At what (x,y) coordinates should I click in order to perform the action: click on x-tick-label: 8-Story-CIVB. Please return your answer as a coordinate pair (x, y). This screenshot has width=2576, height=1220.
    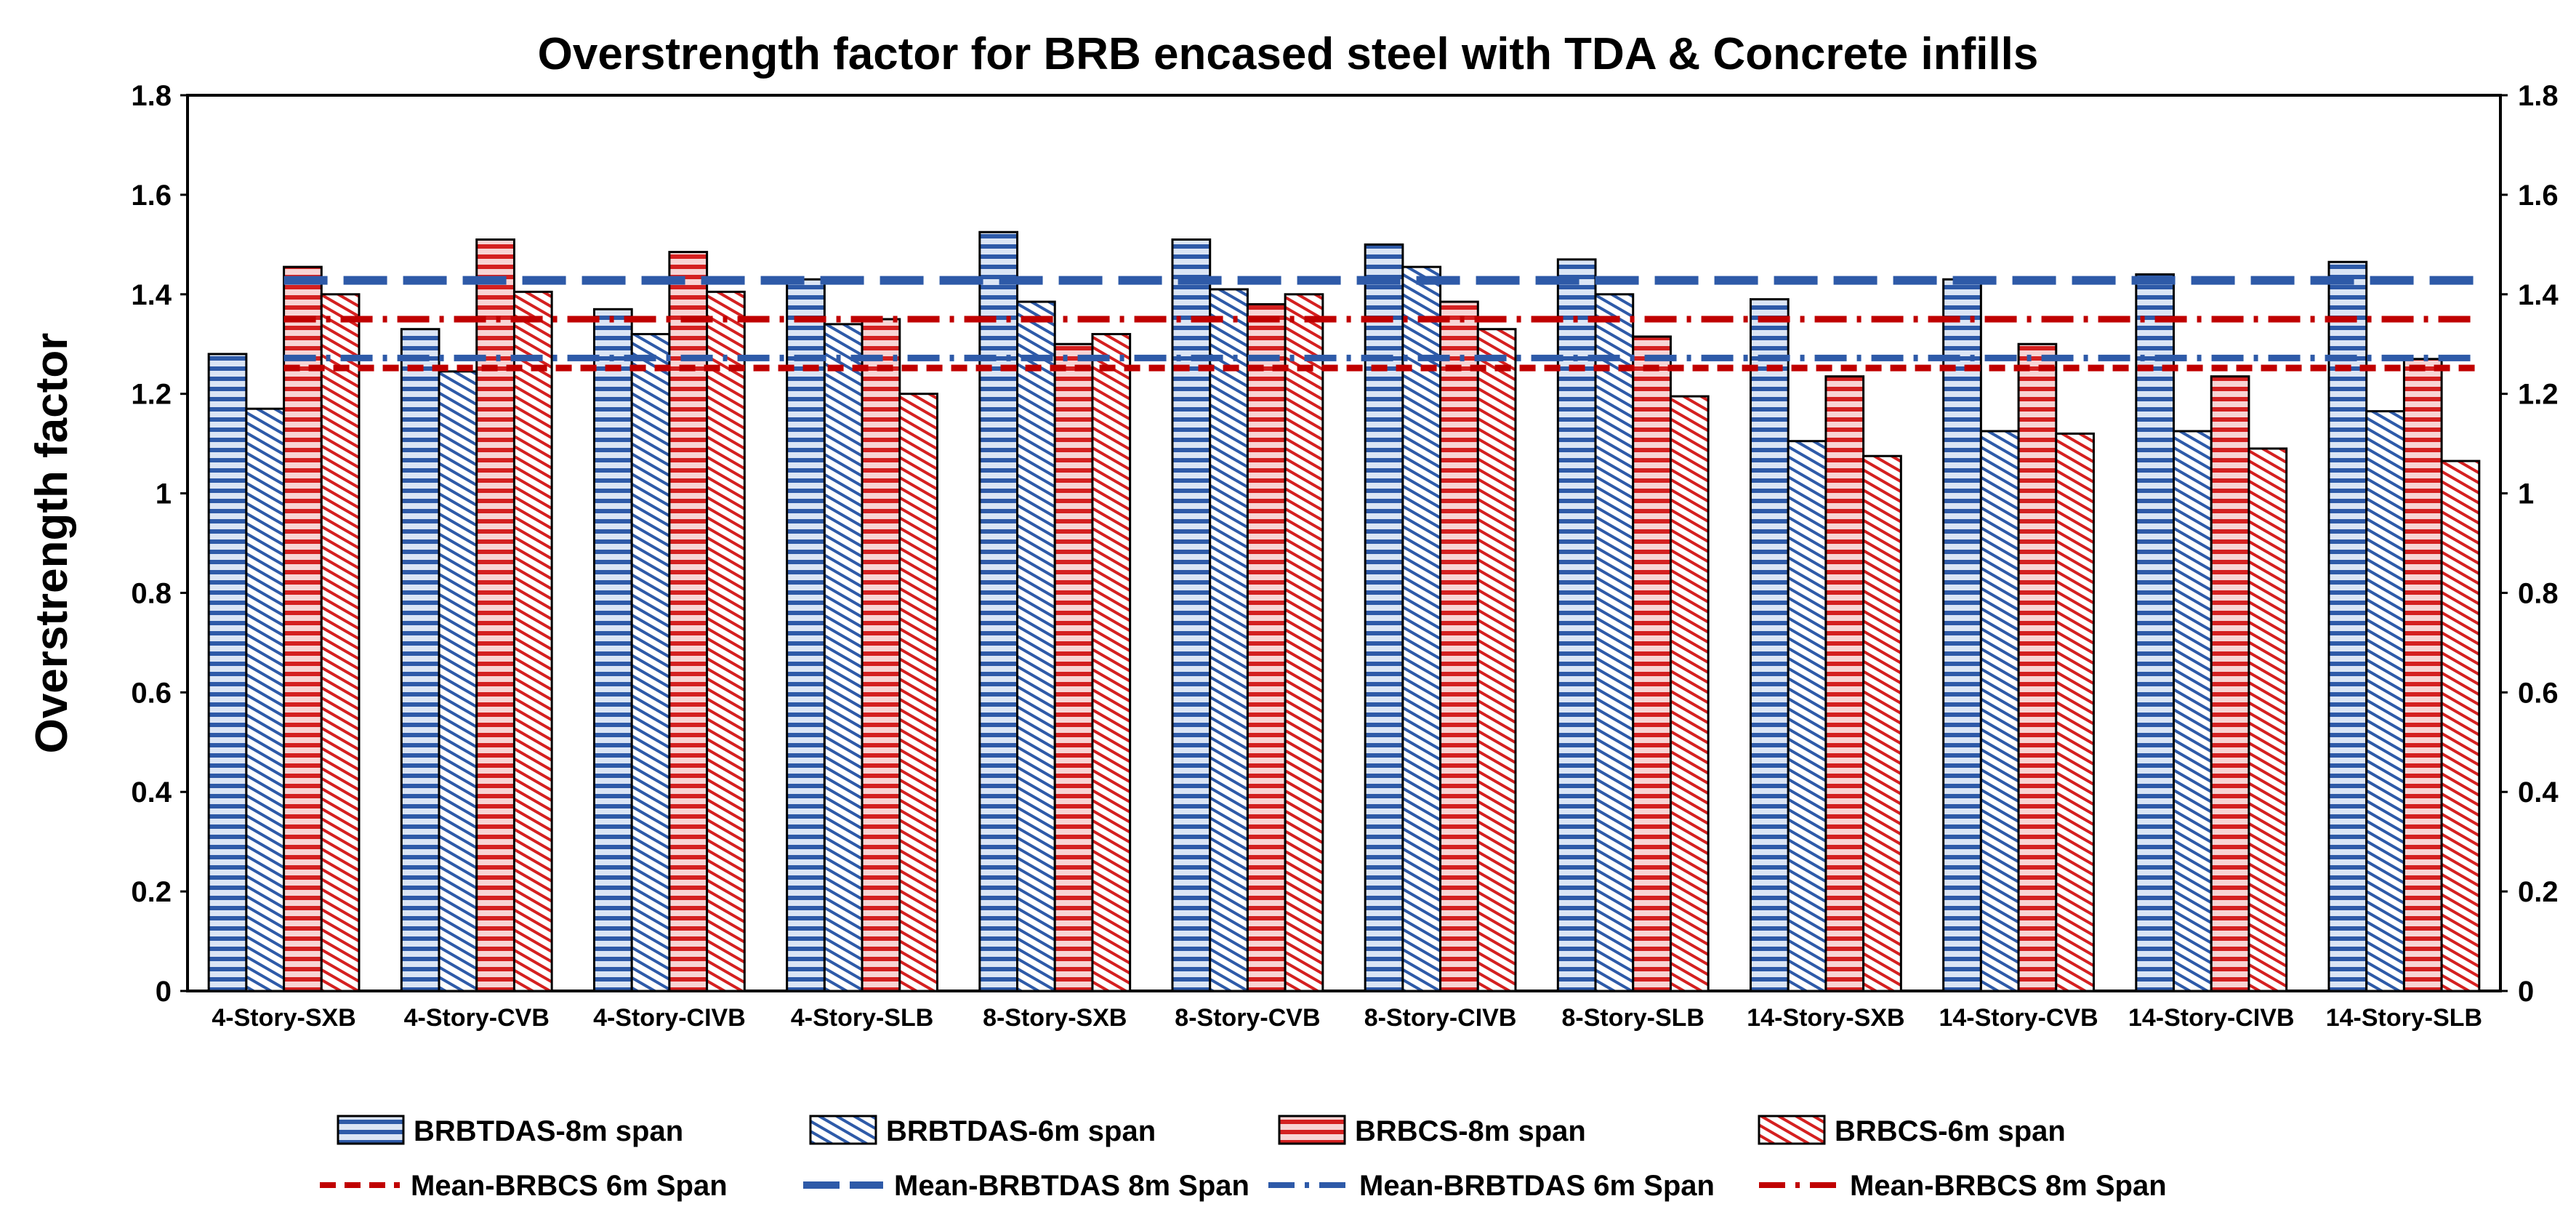
    Looking at the image, I should click on (1440, 1018).